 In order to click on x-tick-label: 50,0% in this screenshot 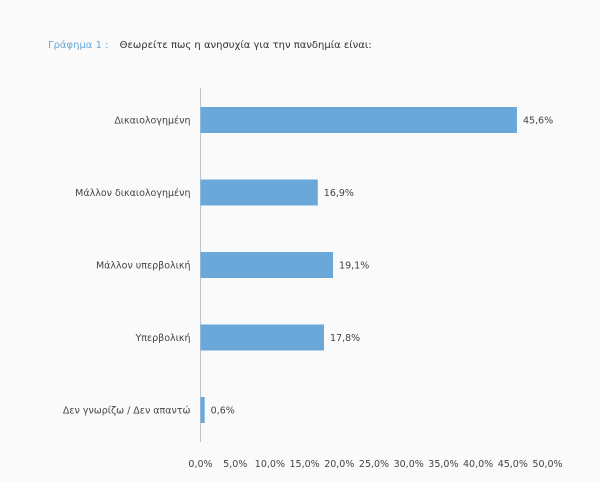, I will do `click(547, 464)`.